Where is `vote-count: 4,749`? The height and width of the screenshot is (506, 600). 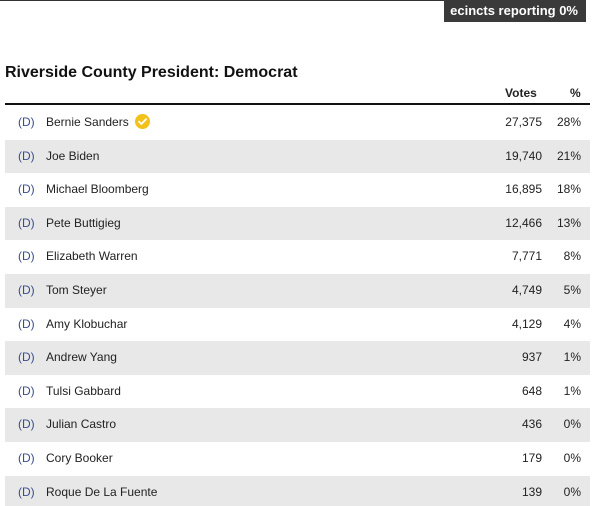
vote-count: 4,749 is located at coordinates (526, 289).